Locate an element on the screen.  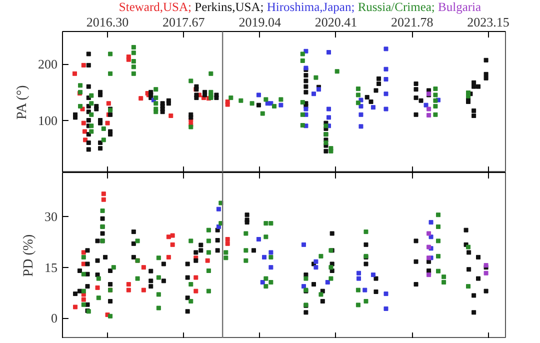
y-tick-label: 0 is located at coordinates (54, 318).